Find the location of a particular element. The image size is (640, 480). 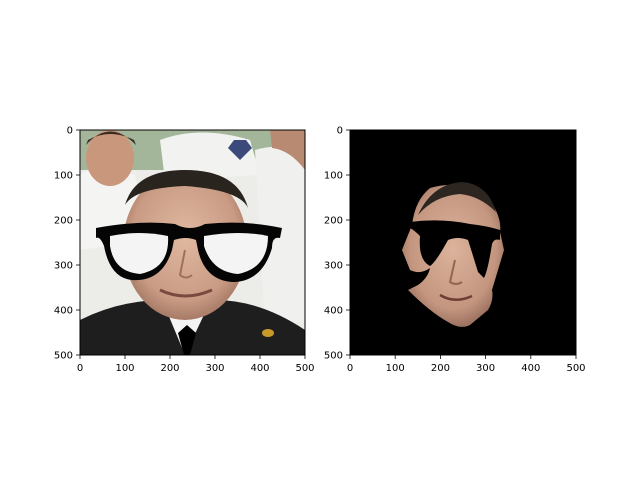

left-y-tick-label: 400 is located at coordinates (63, 311).